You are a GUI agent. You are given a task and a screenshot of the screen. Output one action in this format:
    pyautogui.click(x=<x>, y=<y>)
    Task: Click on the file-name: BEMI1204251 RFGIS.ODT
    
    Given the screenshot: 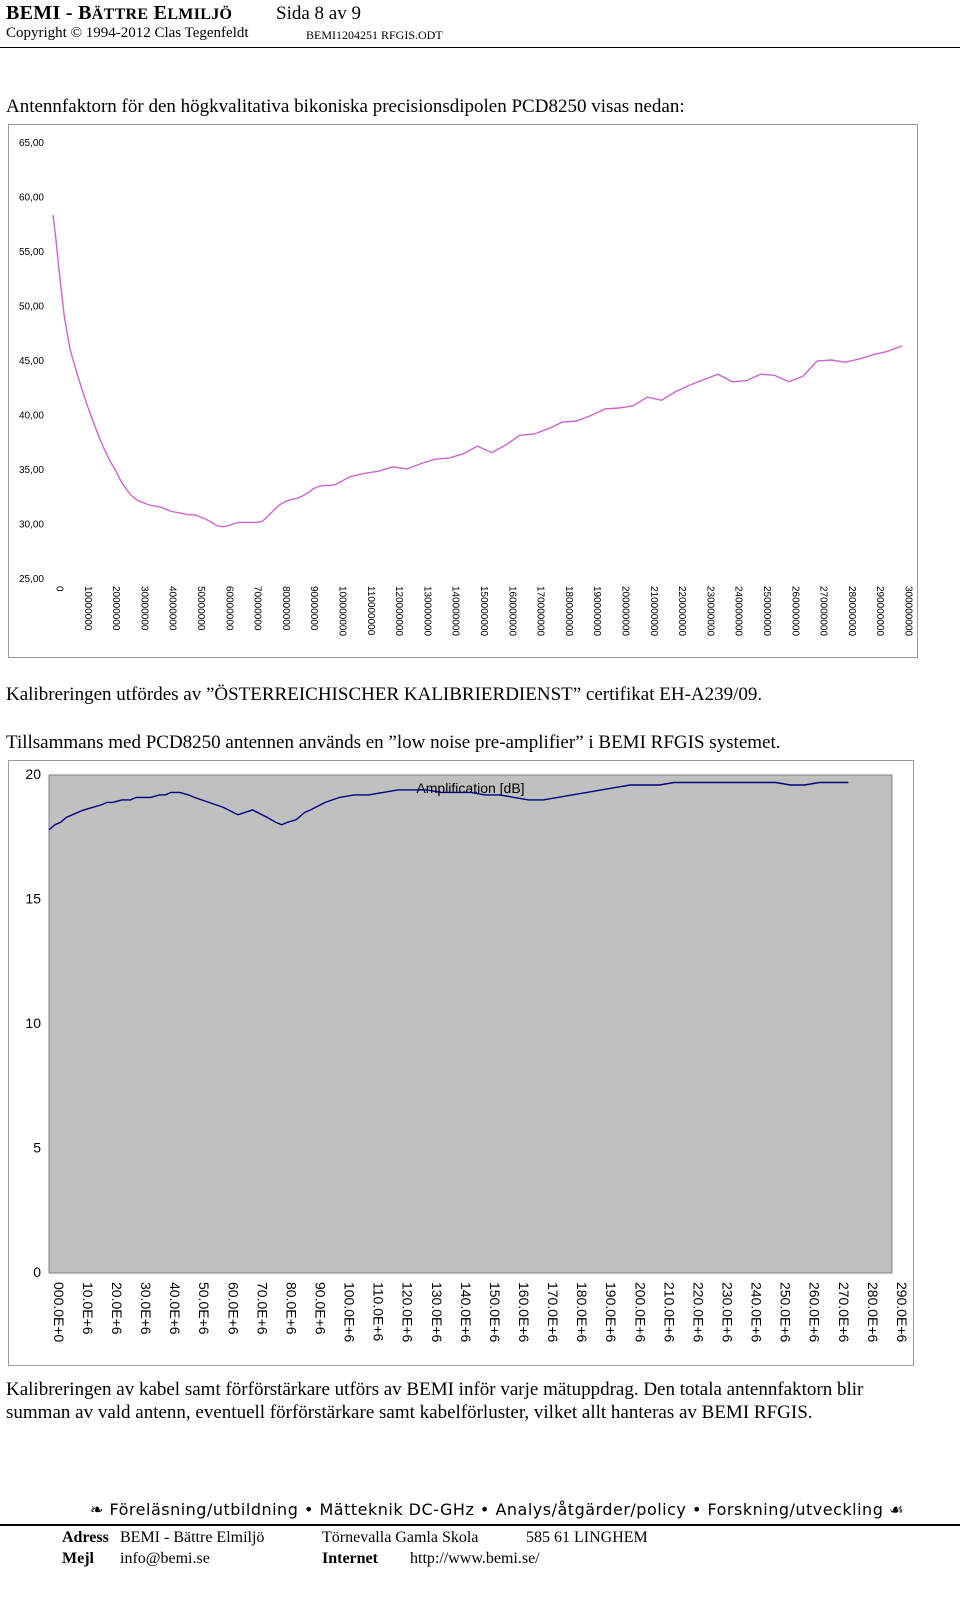 What is the action you would take?
    pyautogui.click(x=374, y=35)
    